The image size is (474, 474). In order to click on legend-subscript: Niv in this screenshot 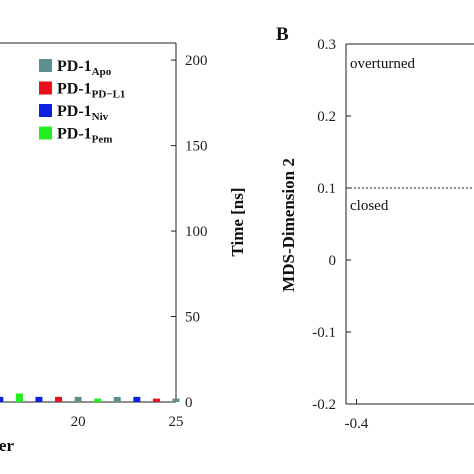, I will do `click(100, 117)`.